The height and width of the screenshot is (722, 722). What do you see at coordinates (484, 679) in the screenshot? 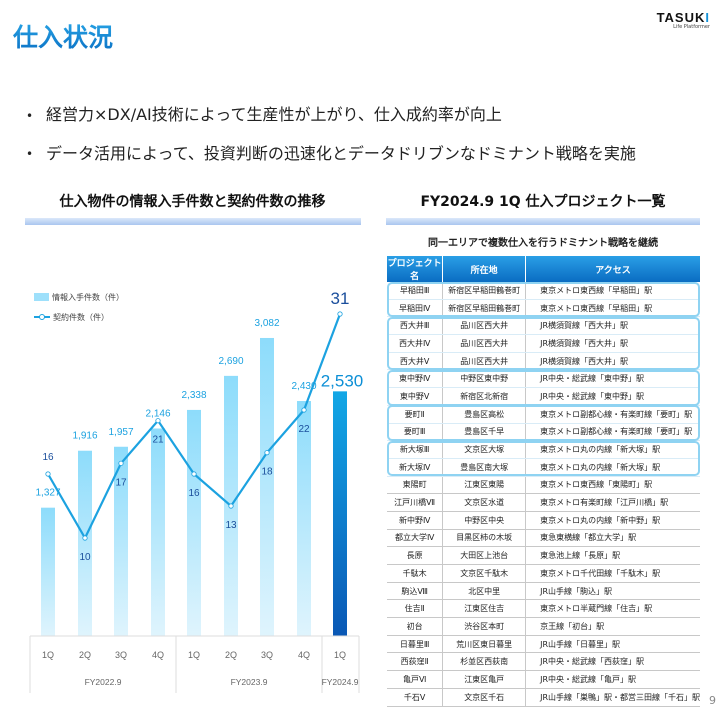
I see `location-cell: 江東区亀戸` at bounding box center [484, 679].